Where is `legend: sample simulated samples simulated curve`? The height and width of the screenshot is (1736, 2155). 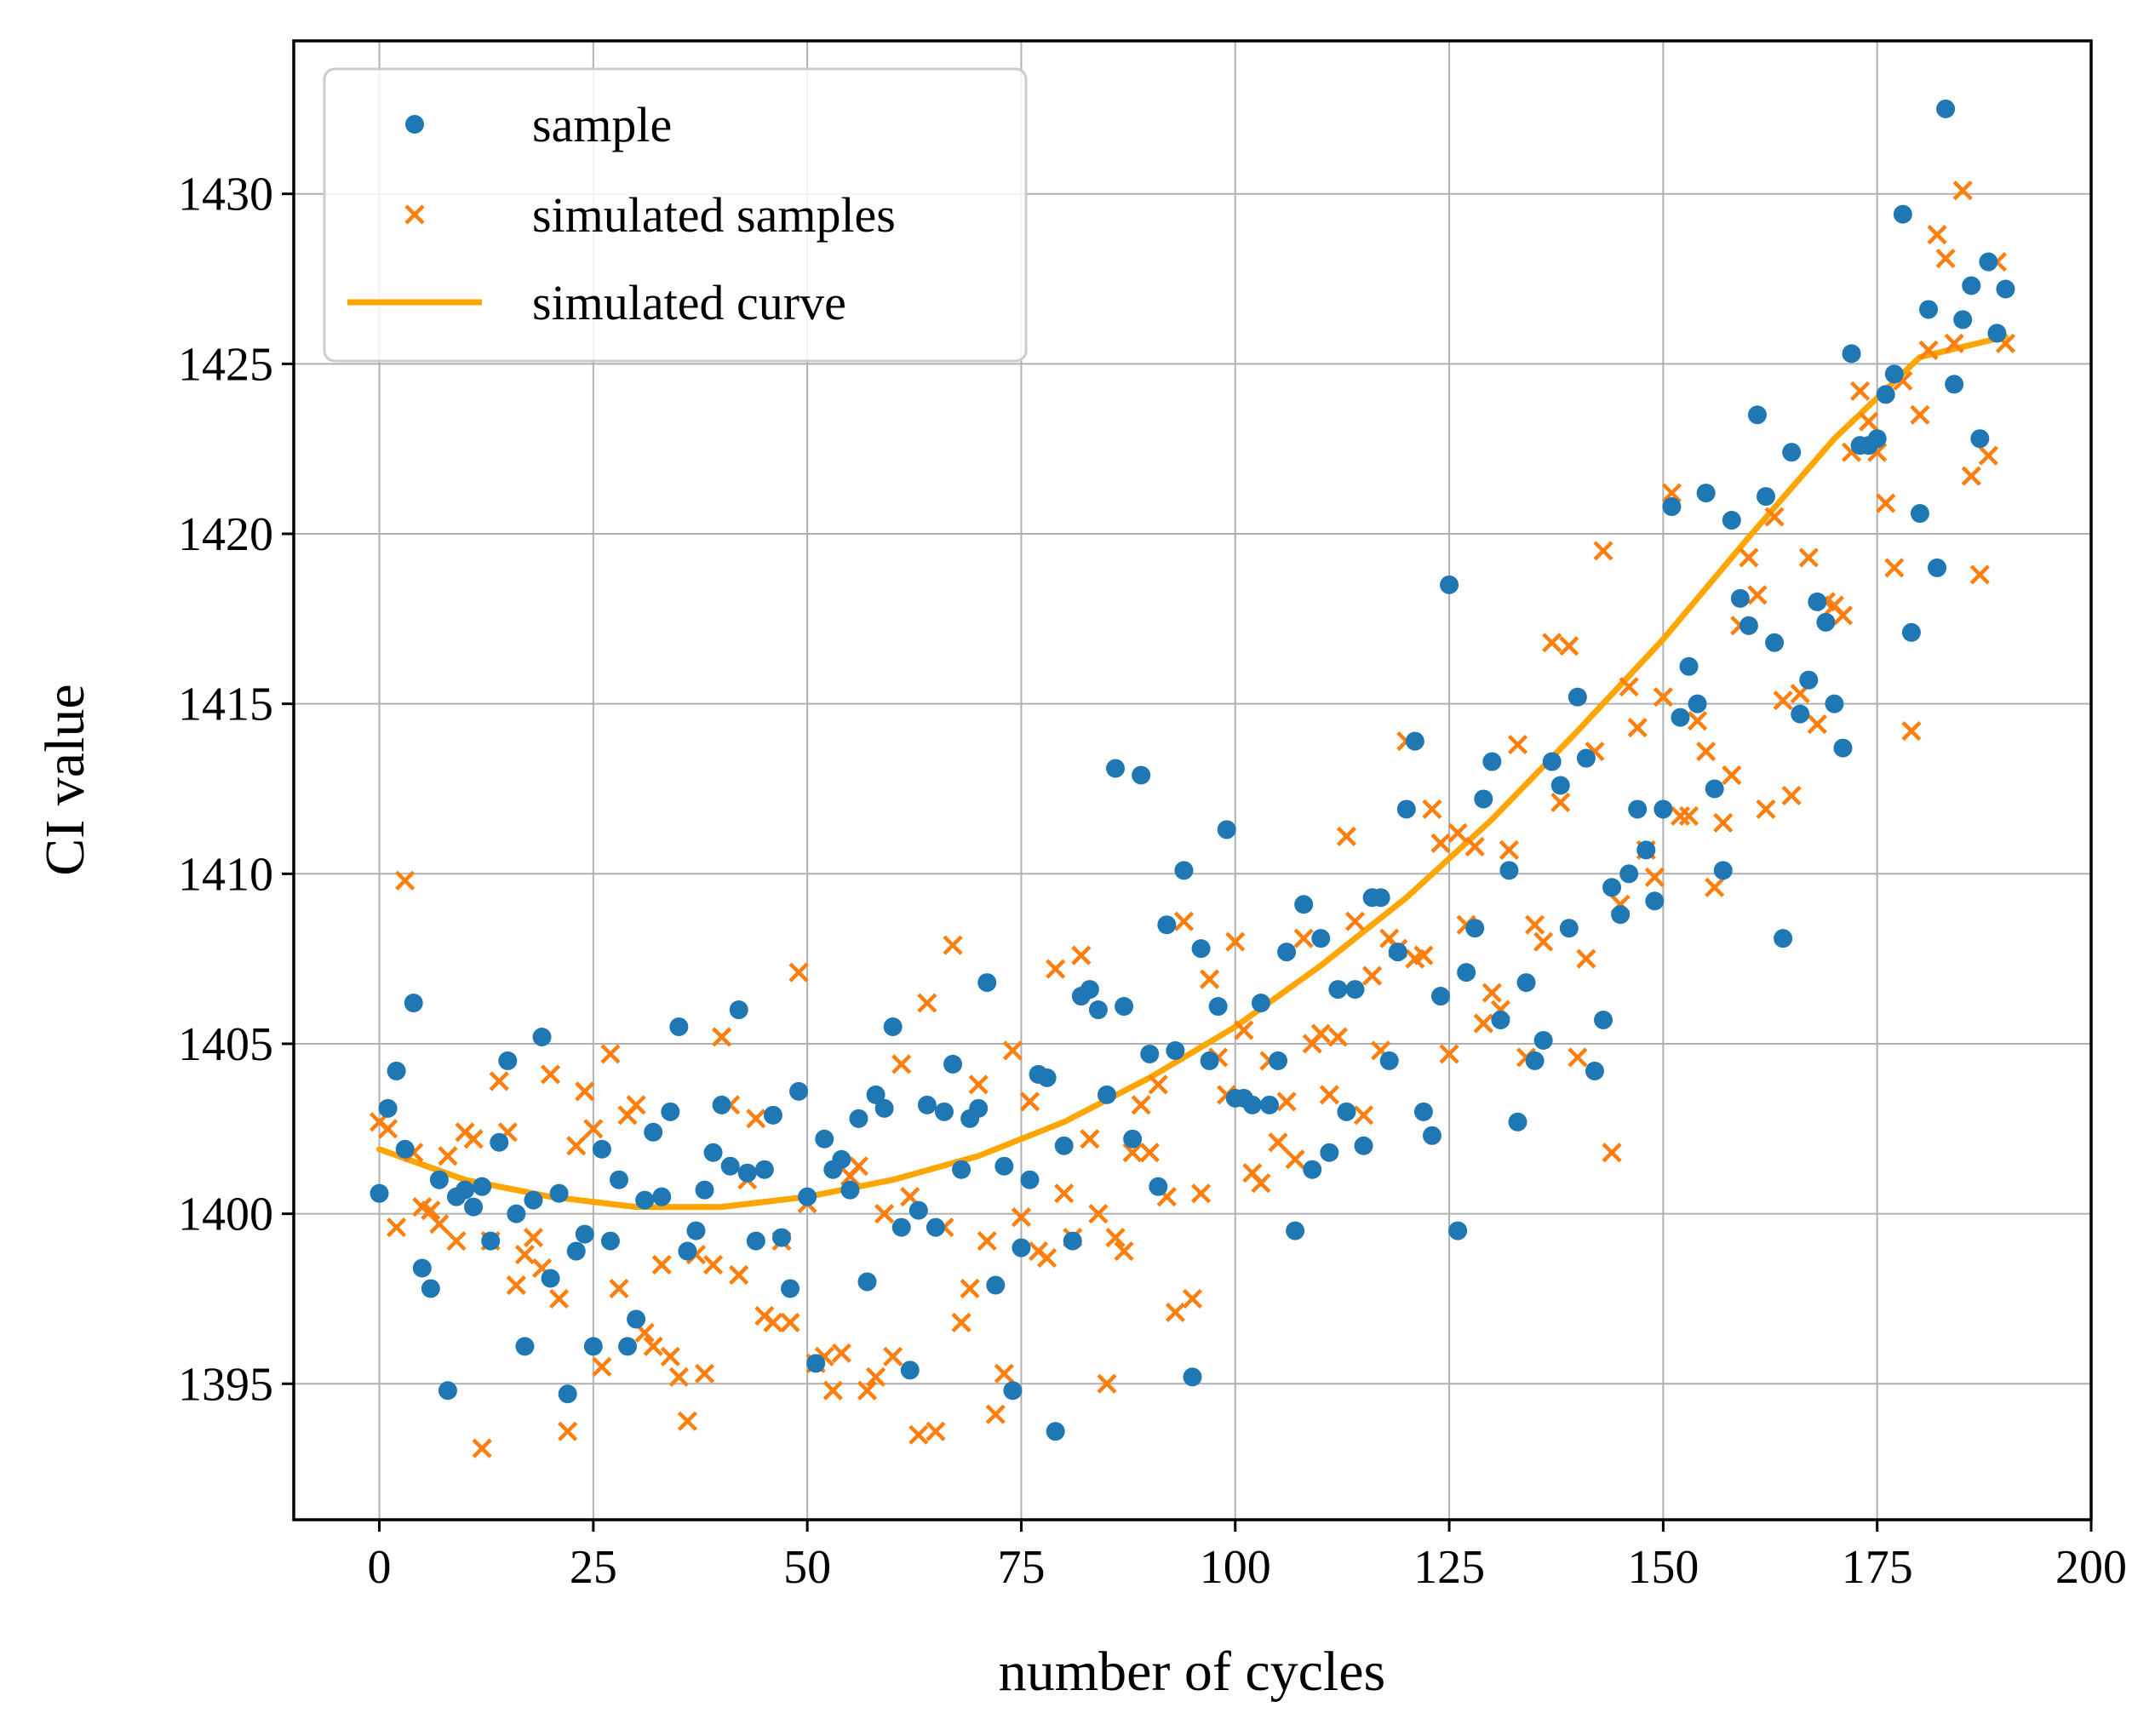 legend: sample simulated samples simulated curve is located at coordinates (675, 215).